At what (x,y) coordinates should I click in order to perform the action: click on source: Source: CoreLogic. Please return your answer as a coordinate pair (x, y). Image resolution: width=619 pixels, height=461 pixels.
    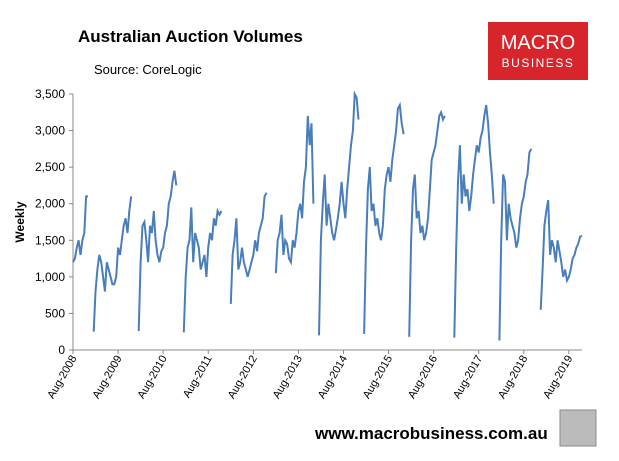
    Looking at the image, I should click on (148, 69).